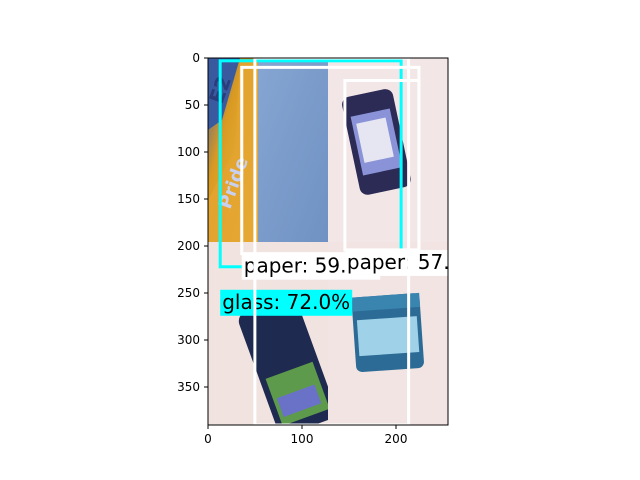  I want to click on y-tick-label: 0, so click(196, 58).